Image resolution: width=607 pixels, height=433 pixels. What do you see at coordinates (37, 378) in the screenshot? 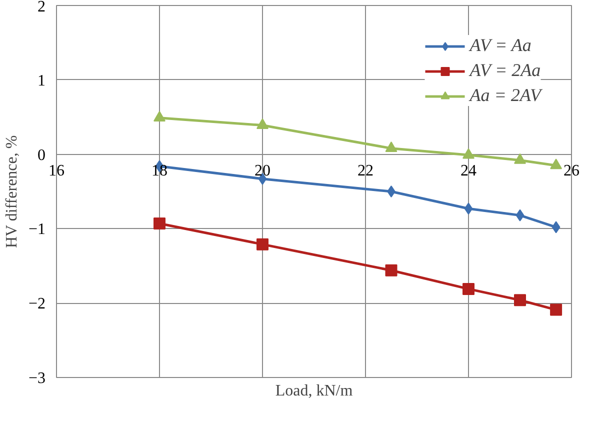
I see `y-tick-label: −3` at bounding box center [37, 378].